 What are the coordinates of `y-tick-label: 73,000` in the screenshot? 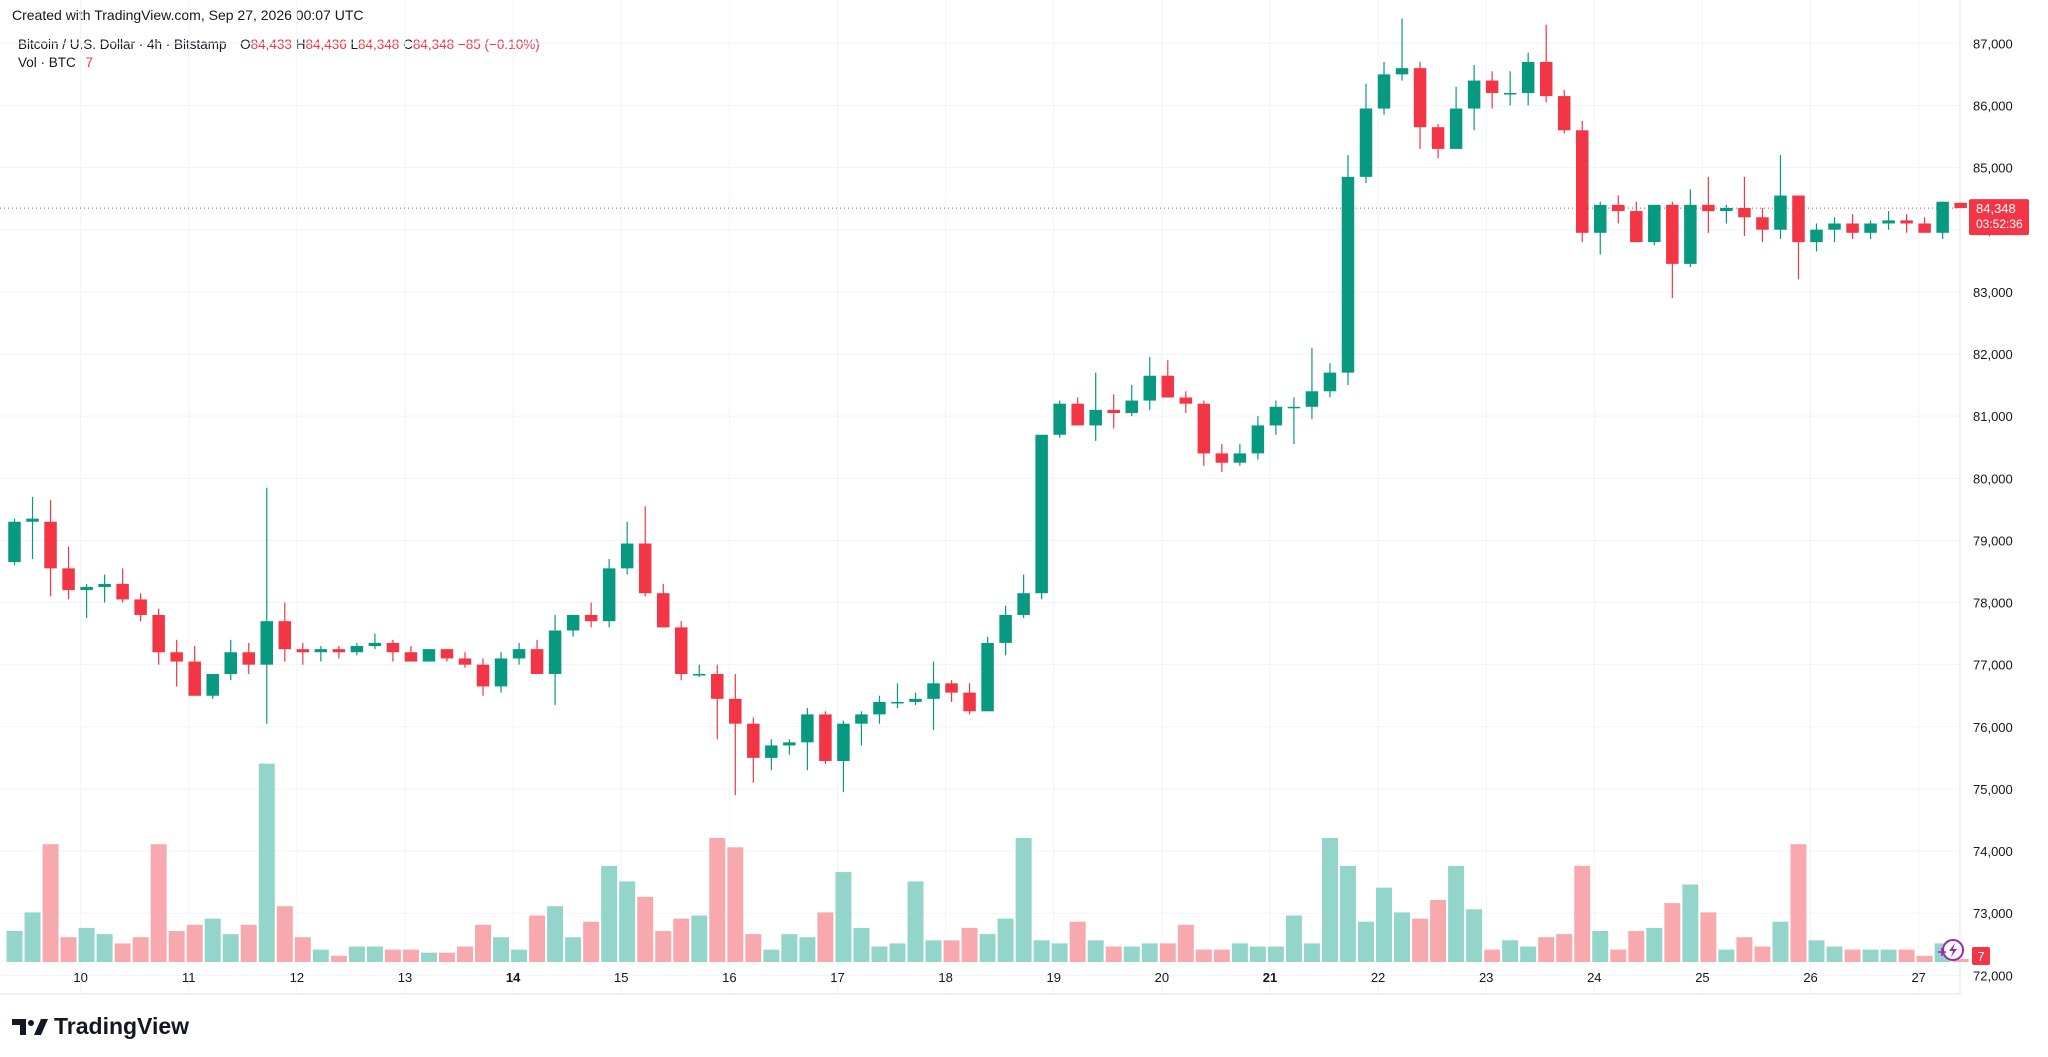 It's located at (1993, 913).